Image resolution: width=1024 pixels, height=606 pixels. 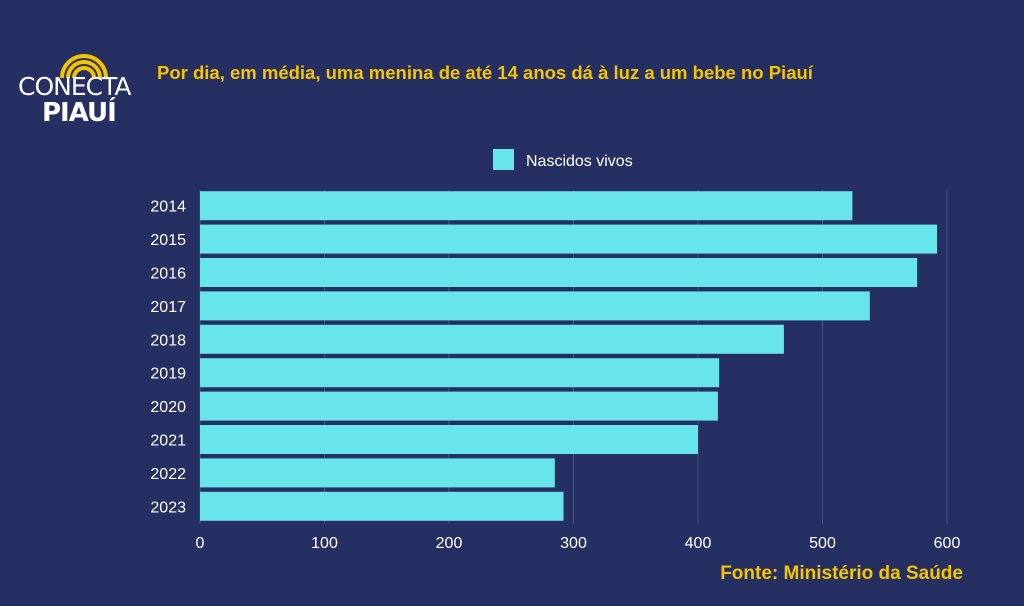 What do you see at coordinates (168, 441) in the screenshot?
I see `y-tick-label: 2021` at bounding box center [168, 441].